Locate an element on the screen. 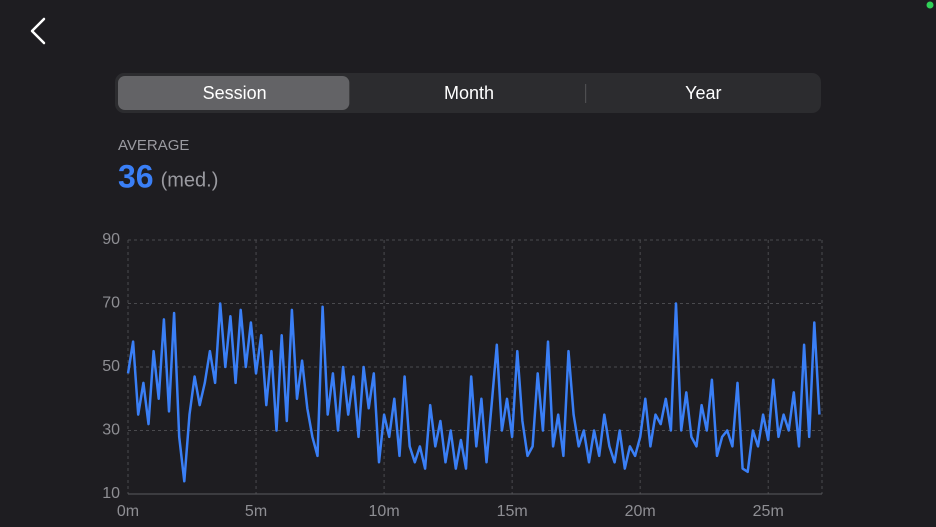  segment-selected is located at coordinates (234, 93).